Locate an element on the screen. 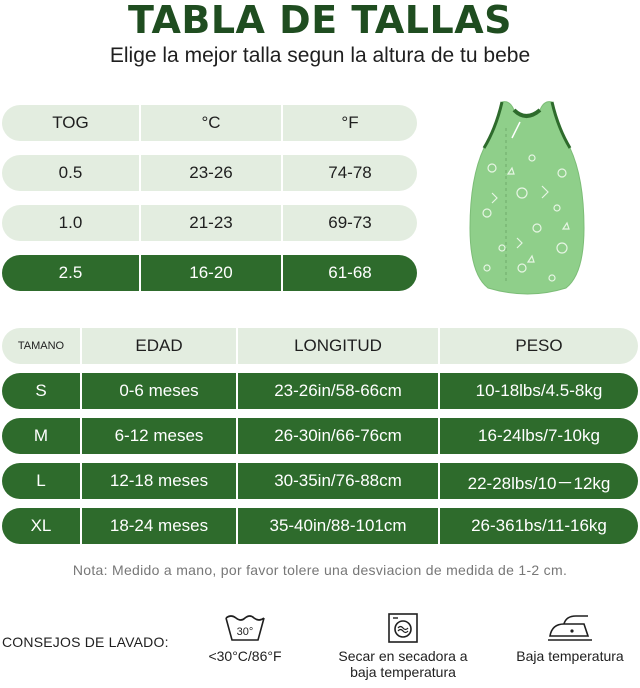 The height and width of the screenshot is (688, 640). tog-value: 1.0 is located at coordinates (70, 222).